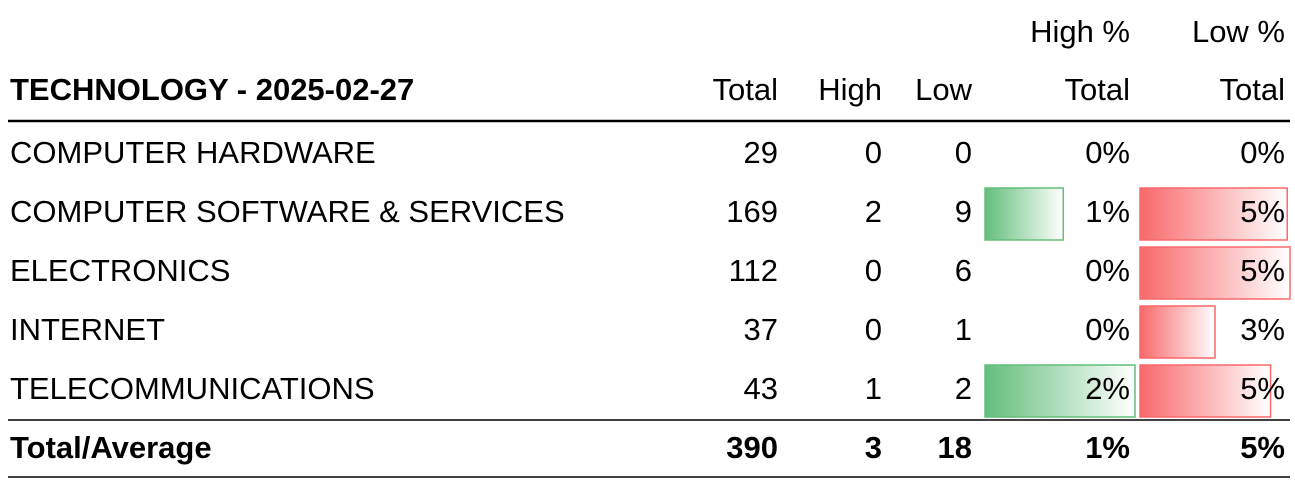 The image size is (1295, 480). What do you see at coordinates (873, 447) in the screenshot?
I see `total-value: 3` at bounding box center [873, 447].